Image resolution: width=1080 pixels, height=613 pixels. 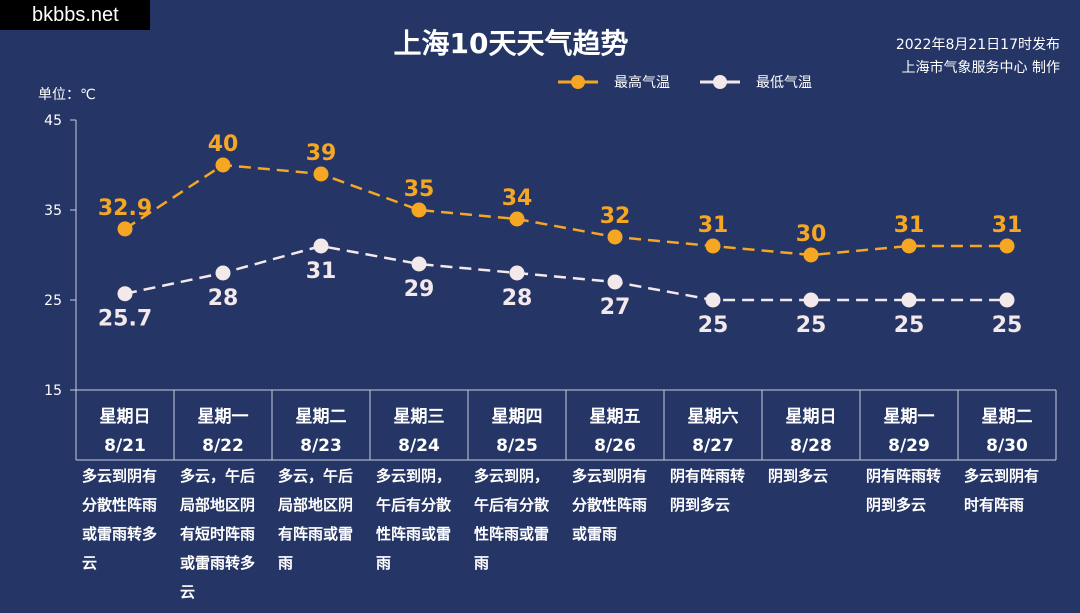 What do you see at coordinates (980, 68) in the screenshot?
I see `publisher: 上海市气象服务中心 制作` at bounding box center [980, 68].